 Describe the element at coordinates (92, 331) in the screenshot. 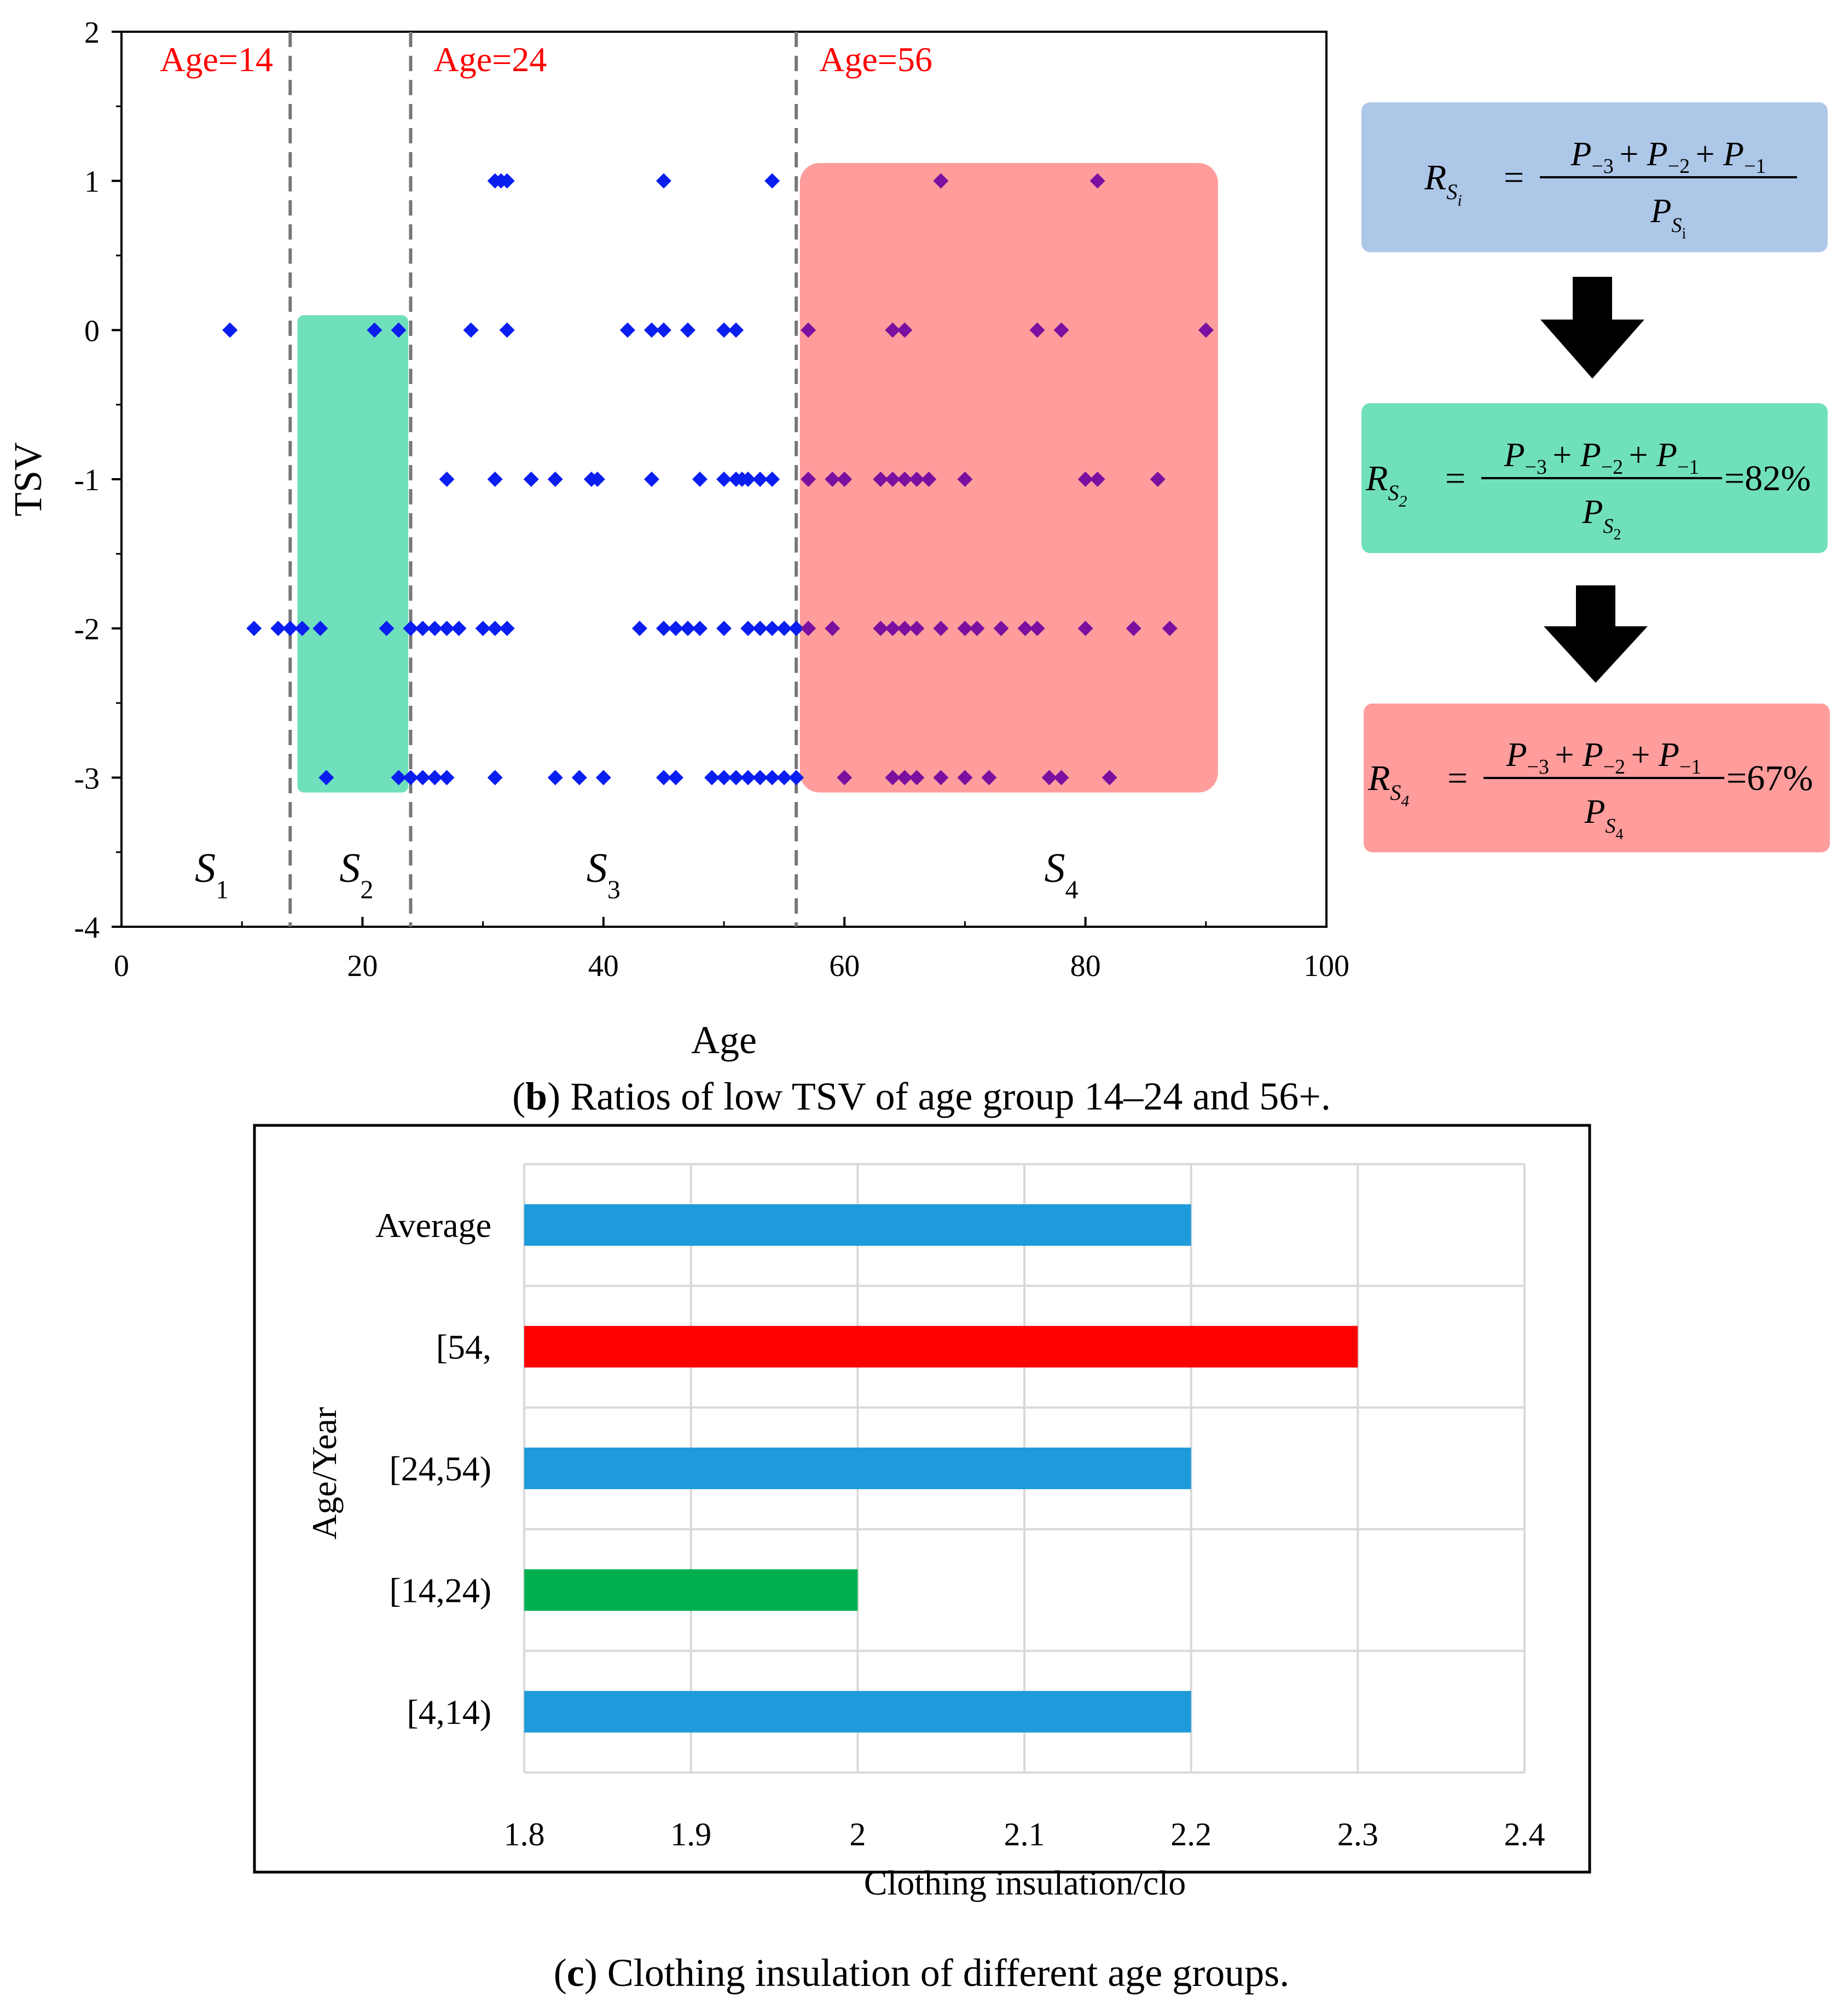

I see `y-tick-label: 0` at that location.